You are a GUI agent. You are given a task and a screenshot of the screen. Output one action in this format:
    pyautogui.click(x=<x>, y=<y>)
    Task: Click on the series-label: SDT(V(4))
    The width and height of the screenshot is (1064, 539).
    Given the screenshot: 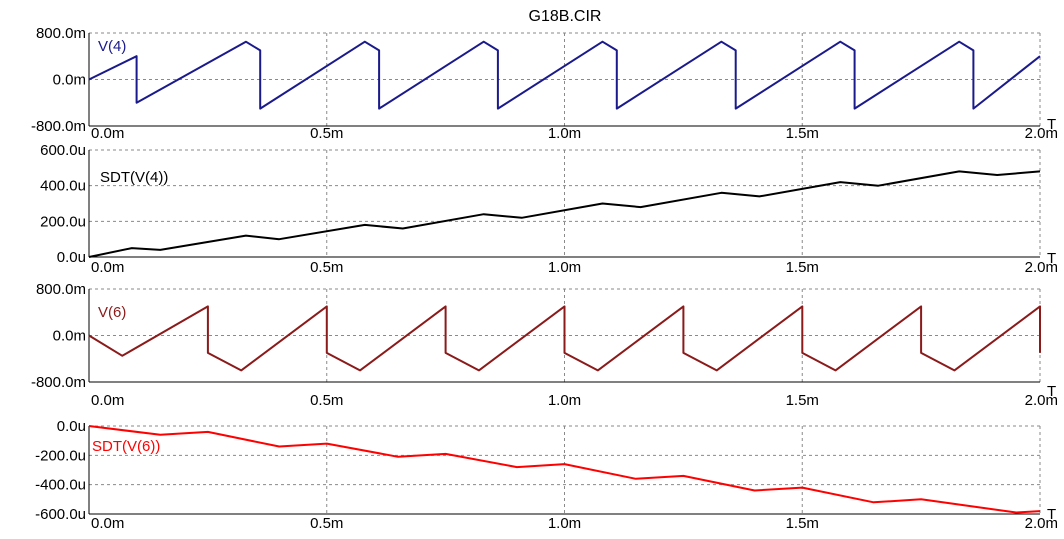 What is the action you would take?
    pyautogui.click(x=134, y=177)
    